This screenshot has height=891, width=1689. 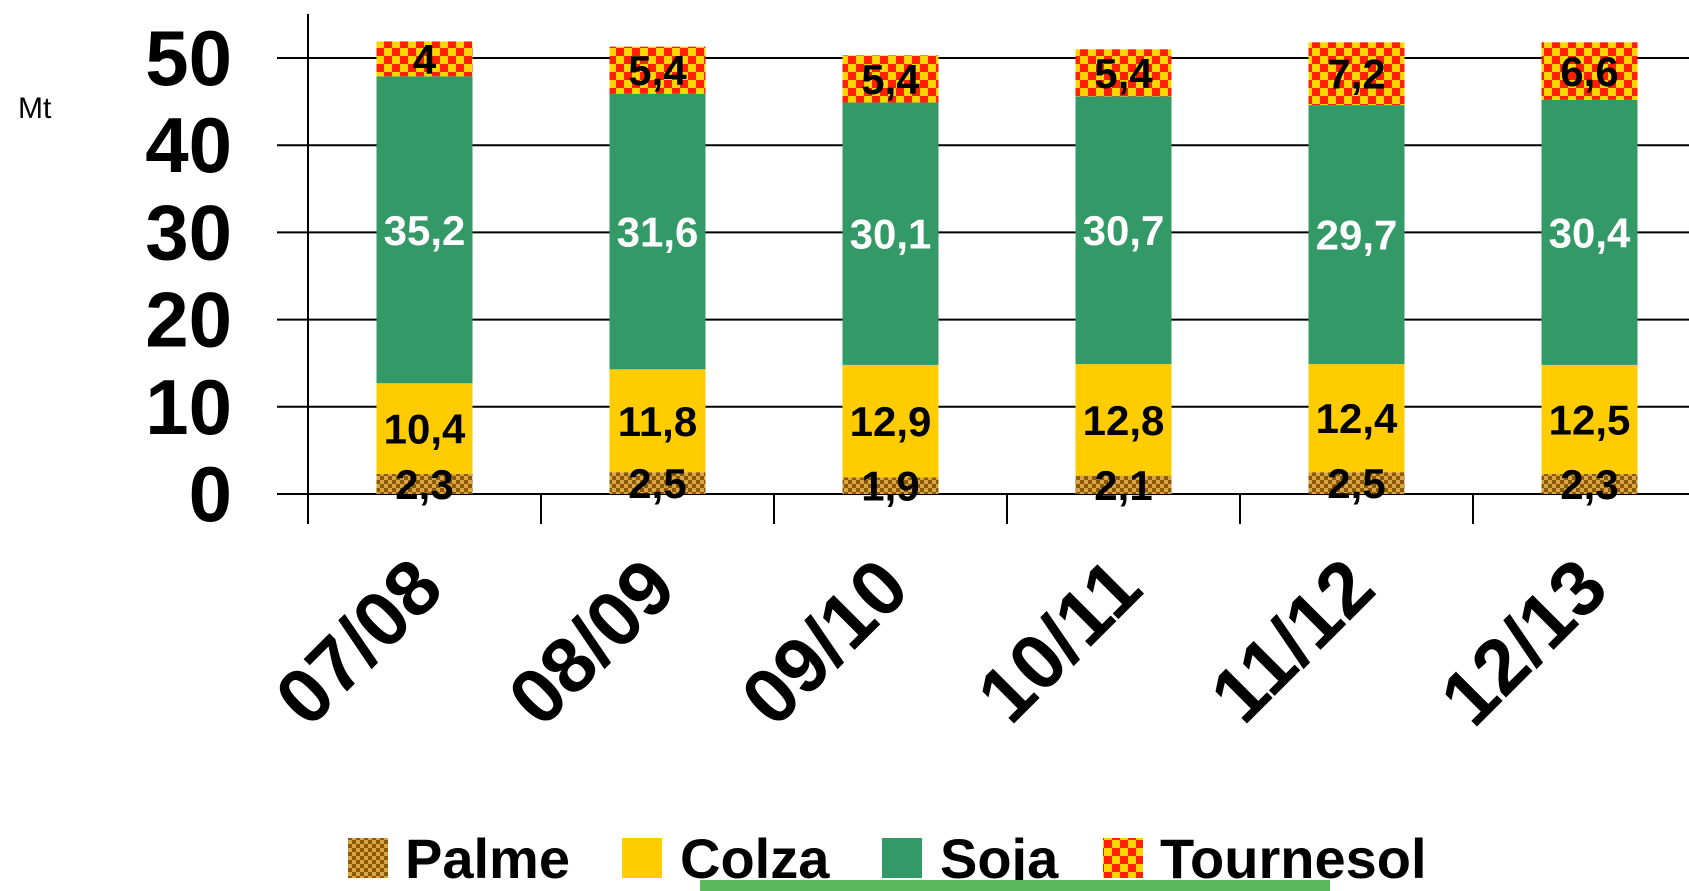 I want to click on data-label-soja: 35,2, so click(x=425, y=230).